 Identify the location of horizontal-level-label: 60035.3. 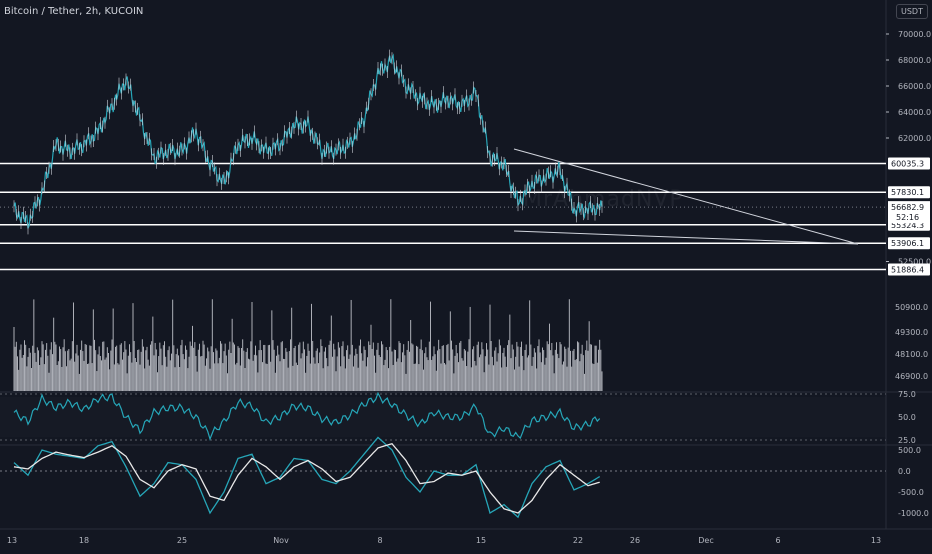
(907, 164).